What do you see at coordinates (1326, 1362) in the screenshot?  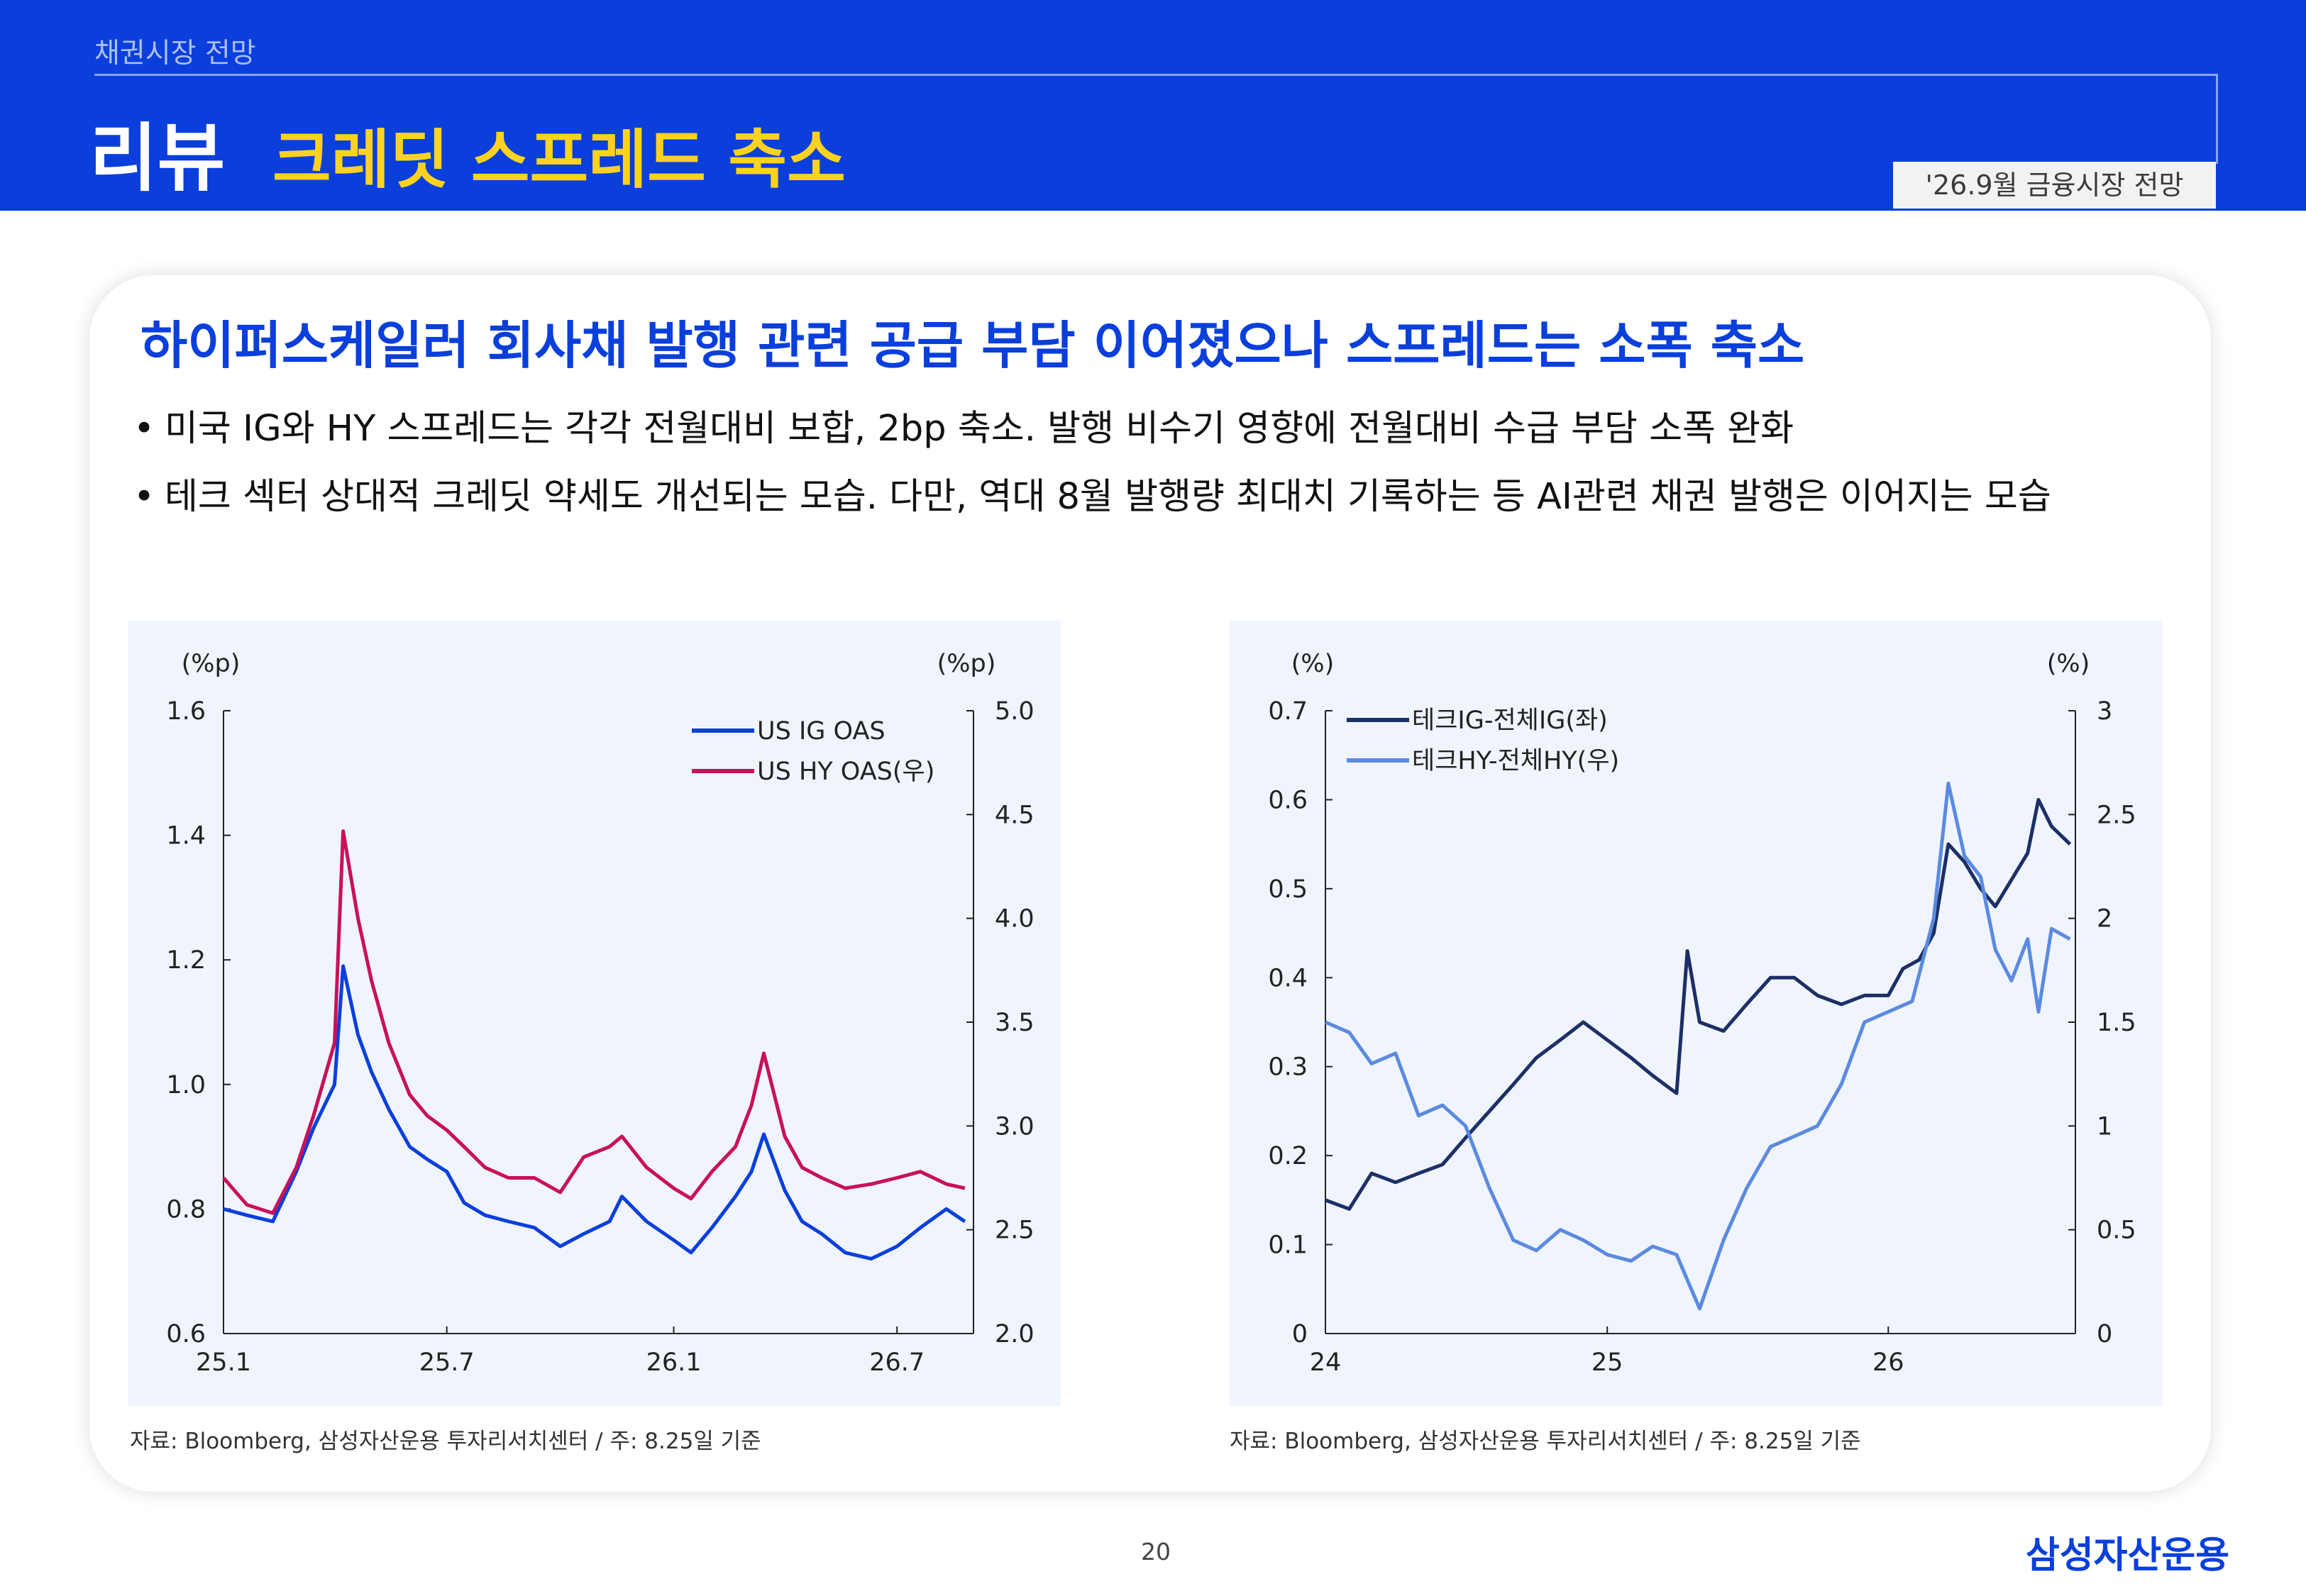 I see `x-tick-label: 24` at bounding box center [1326, 1362].